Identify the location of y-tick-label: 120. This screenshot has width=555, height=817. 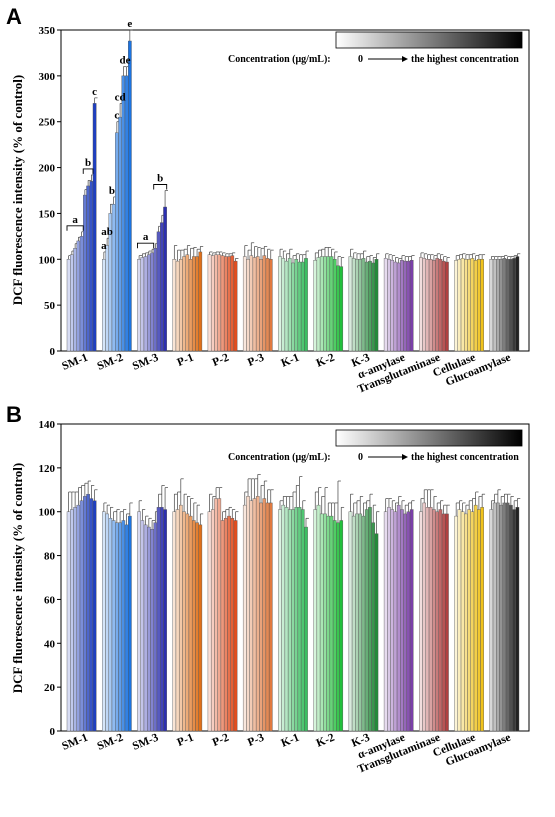
(47, 469).